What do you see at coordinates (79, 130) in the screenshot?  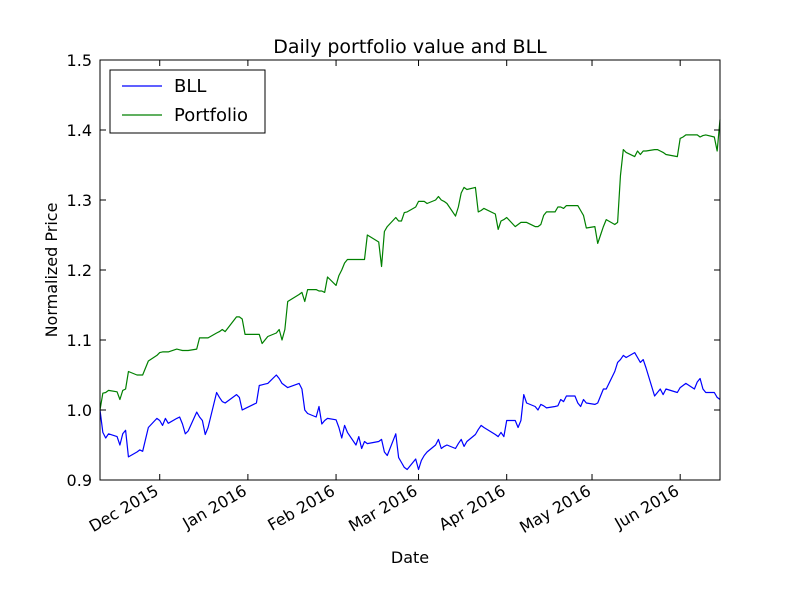 I see `y-tick-label: 1.4` at bounding box center [79, 130].